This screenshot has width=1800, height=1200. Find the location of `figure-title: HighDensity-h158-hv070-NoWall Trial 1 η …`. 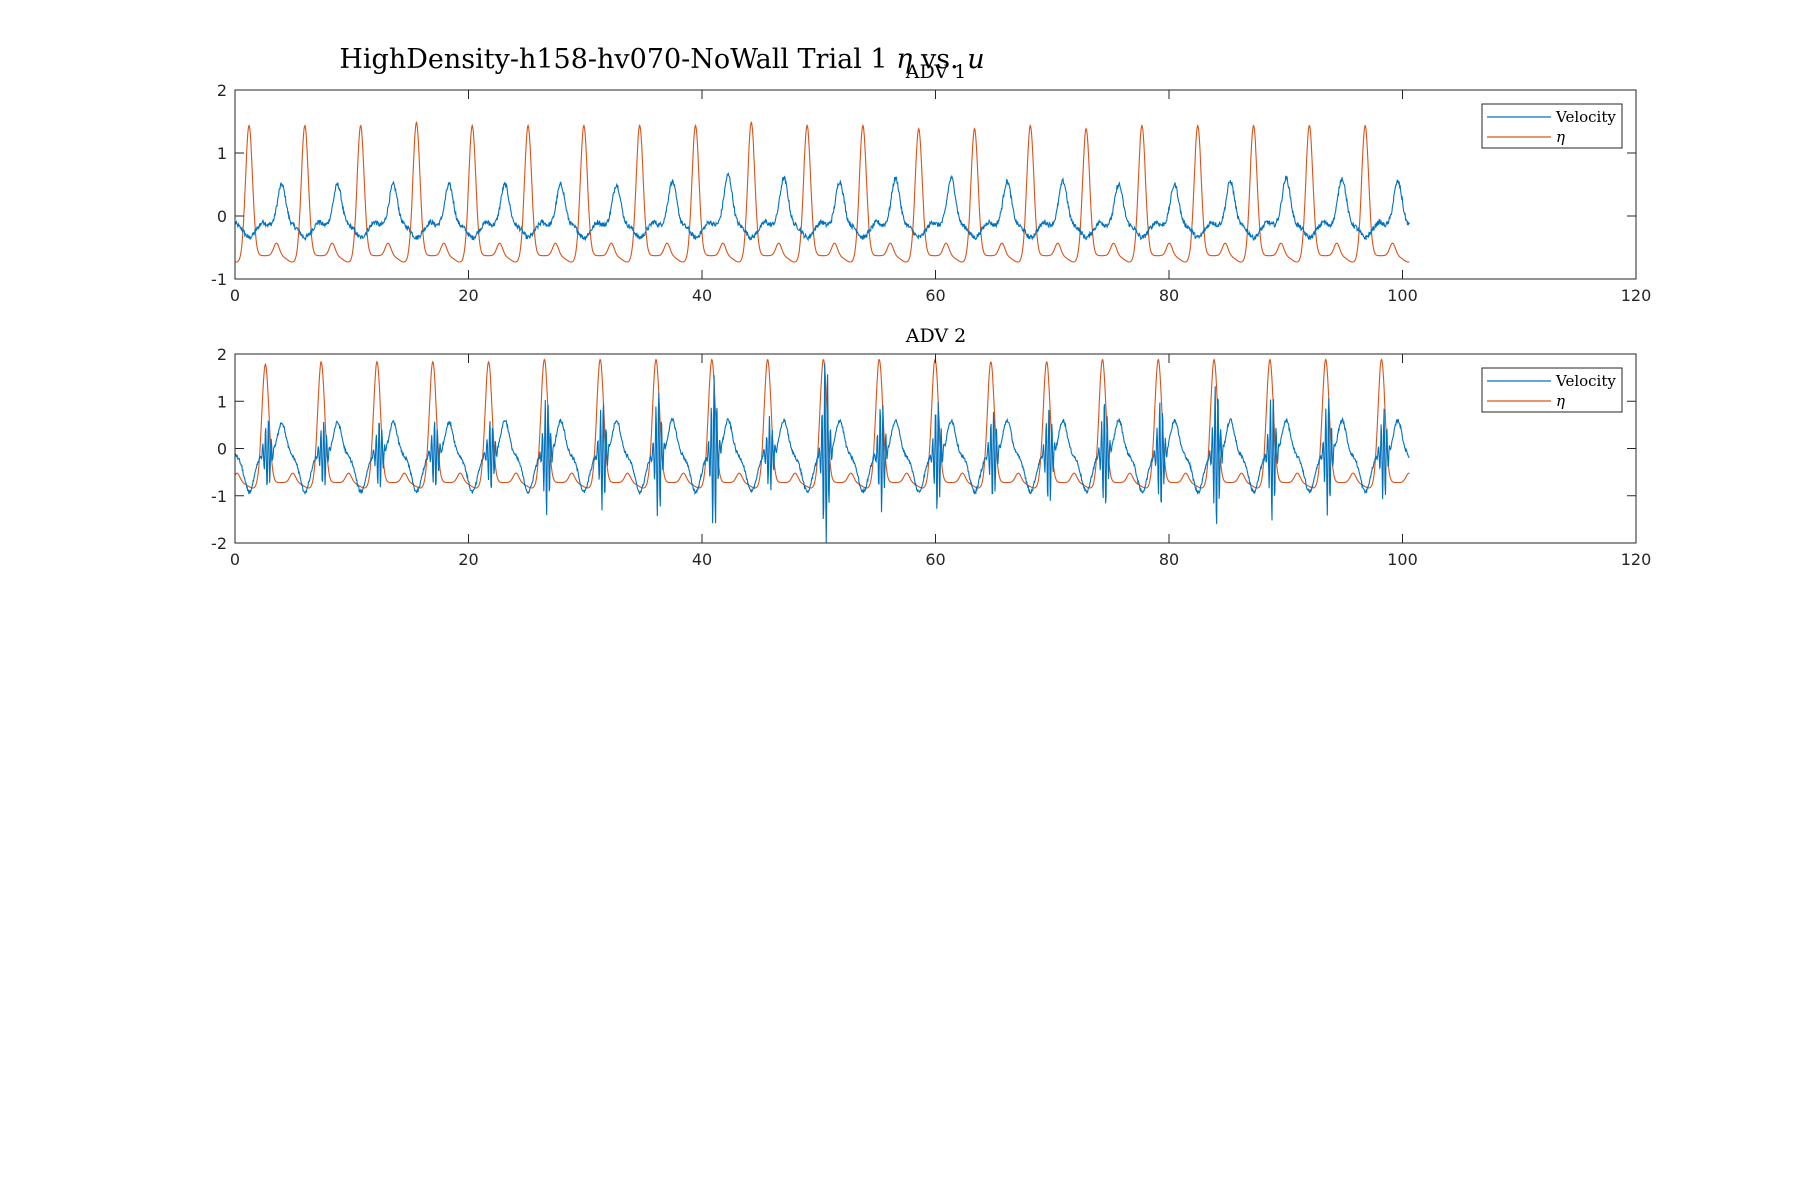

figure-title: HighDensity-h158-hv070-NoWall Trial 1 η … is located at coordinates (661, 59).